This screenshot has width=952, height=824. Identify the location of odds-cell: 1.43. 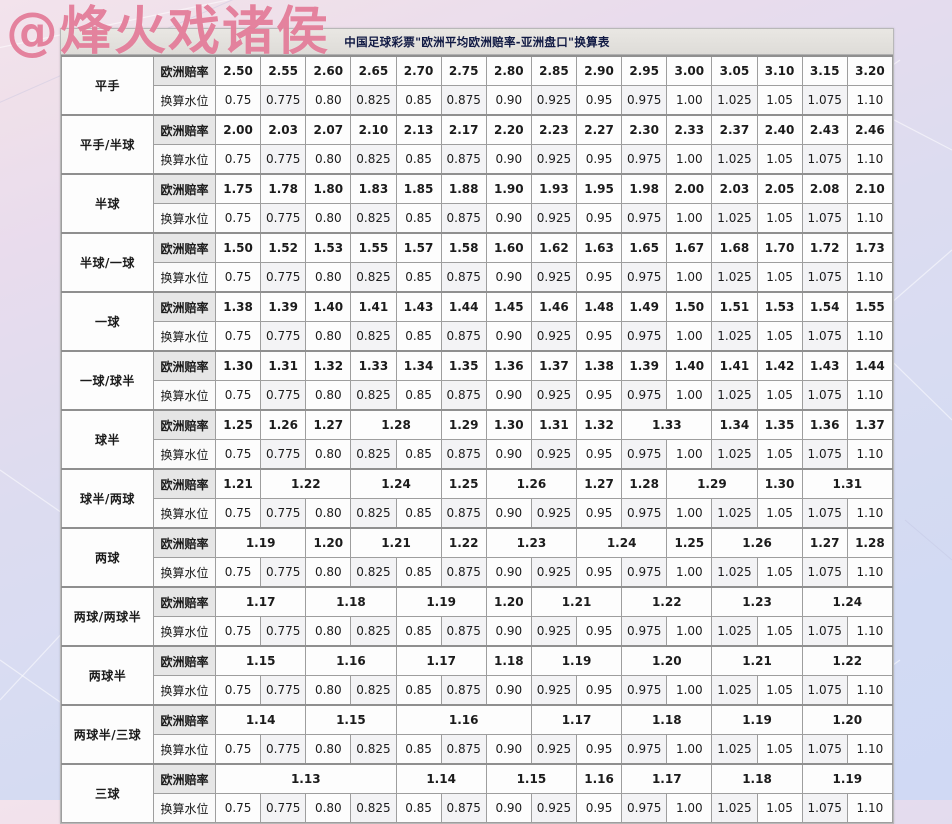
(824, 365).